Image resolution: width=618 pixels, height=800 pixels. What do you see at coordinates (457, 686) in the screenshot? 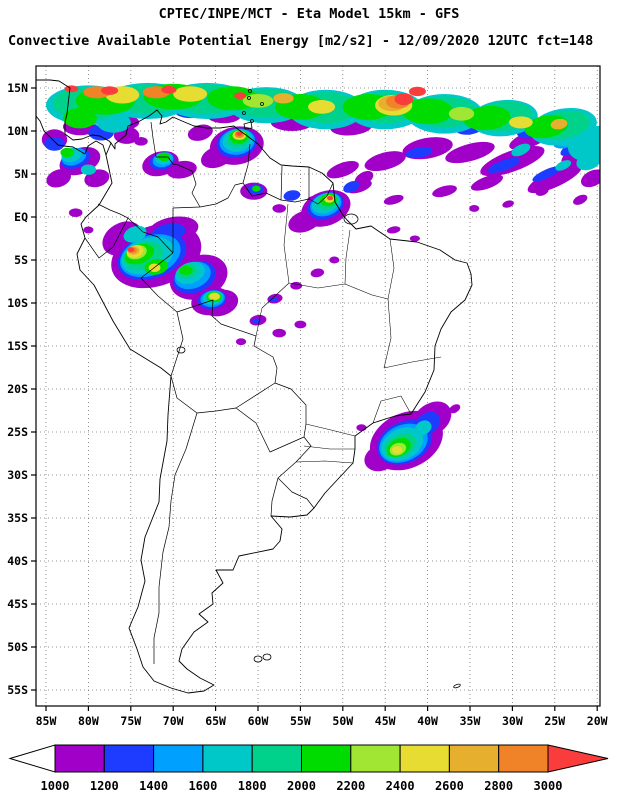
I see `island-south-georgia` at bounding box center [457, 686].